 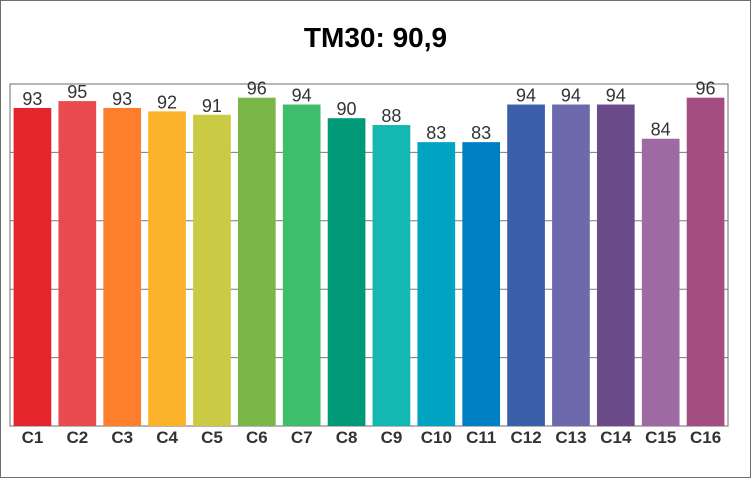 I want to click on x-tick-label: C16, so click(x=705, y=437).